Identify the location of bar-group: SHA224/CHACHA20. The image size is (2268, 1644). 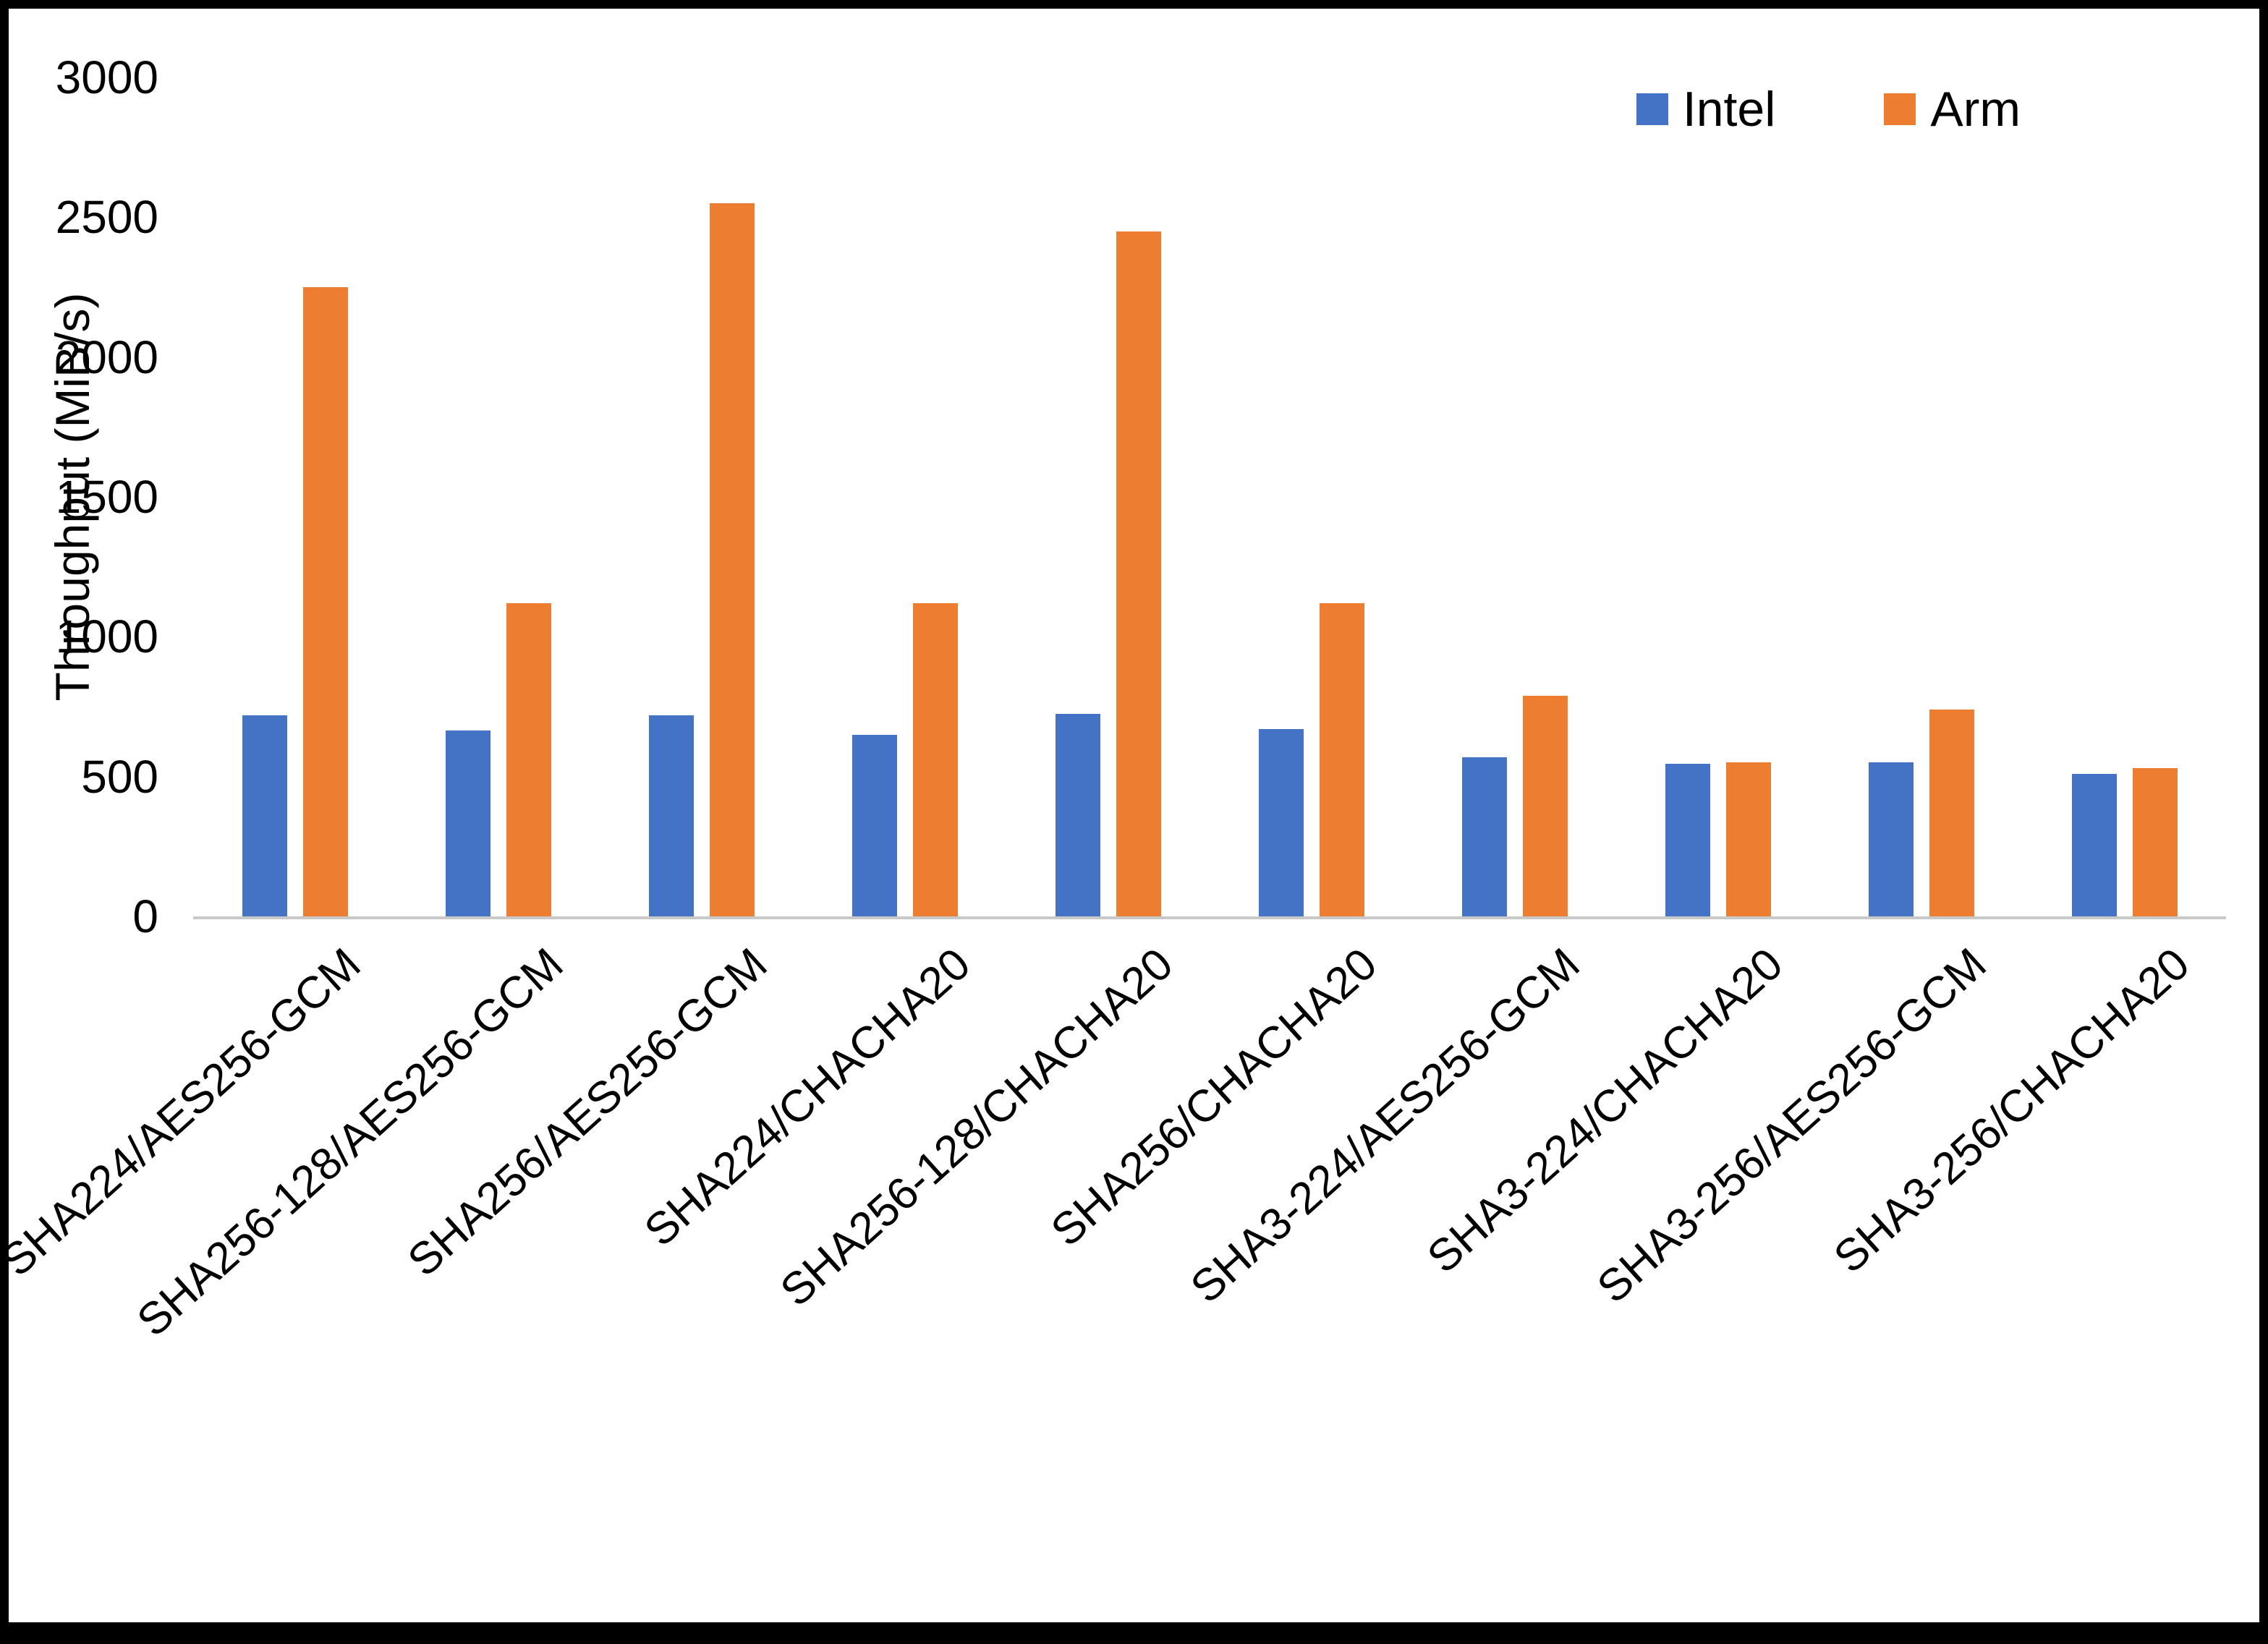
(820, 666).